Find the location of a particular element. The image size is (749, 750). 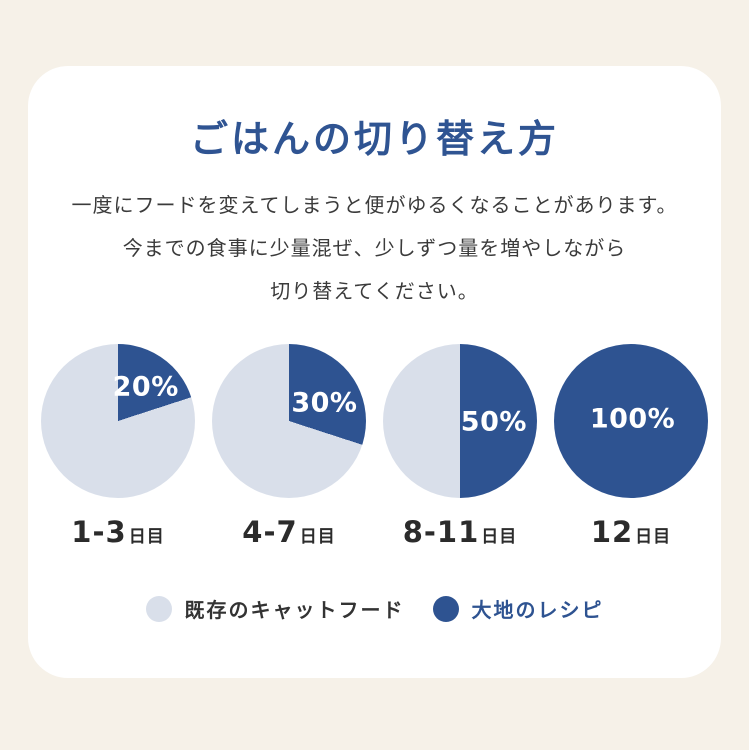

legend-label-existing-food: 既存のキャットフード is located at coordinates (294, 610).